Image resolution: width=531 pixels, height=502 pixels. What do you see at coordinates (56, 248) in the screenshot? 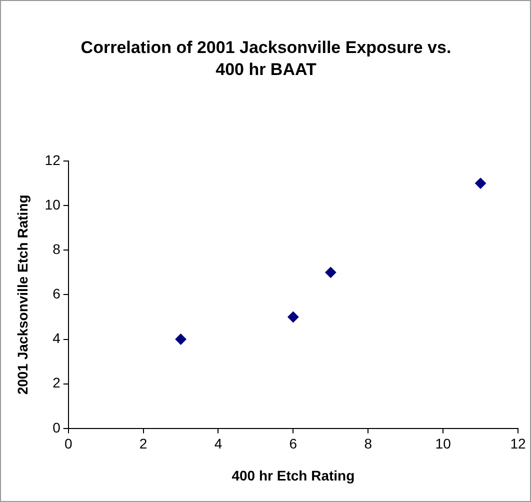
I see `y-tick-label: 8` at bounding box center [56, 248].